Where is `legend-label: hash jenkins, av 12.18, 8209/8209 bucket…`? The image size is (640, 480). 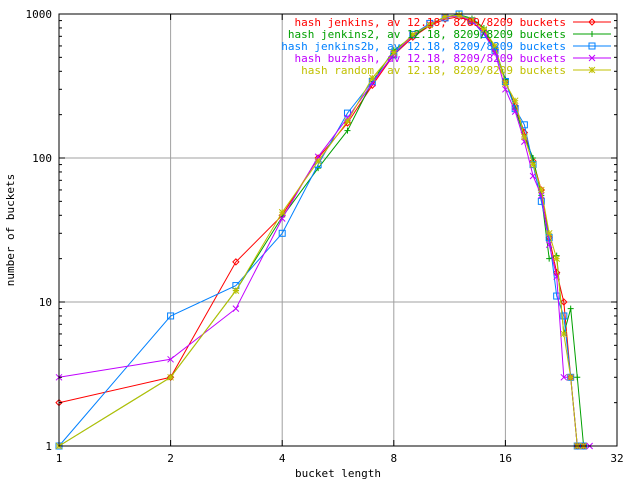
legend-label: hash jenkins, av 12.18, 8209/8209 bucket… is located at coordinates (430, 22).